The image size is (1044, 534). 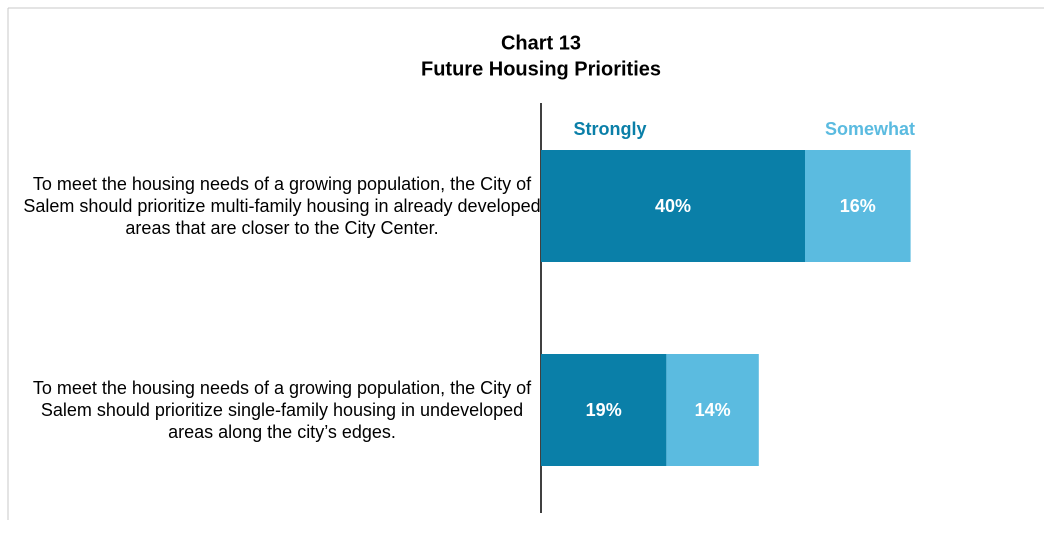 I want to click on legend-label: Strongly, so click(x=609, y=129).